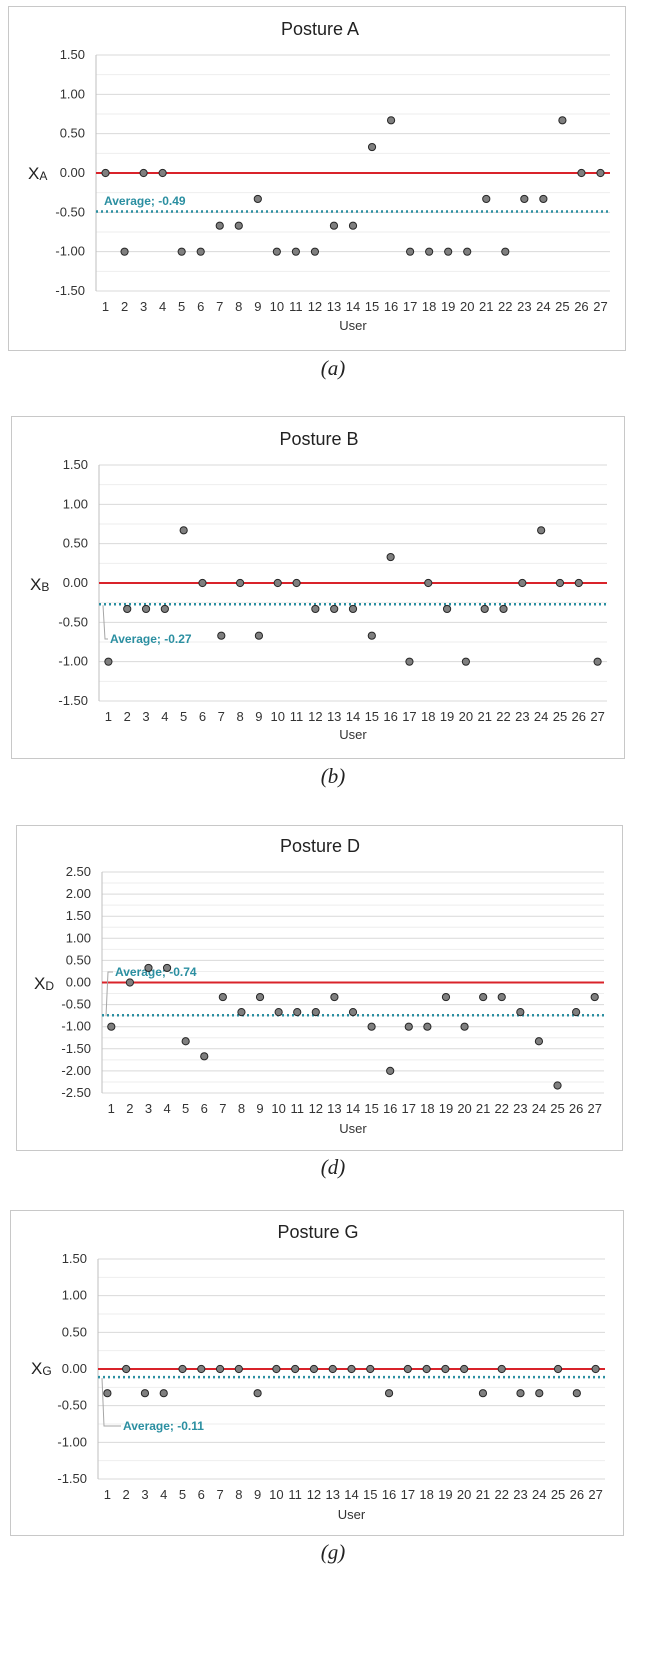 Image resolution: width=666 pixels, height=1669 pixels. Describe the element at coordinates (501, 1494) in the screenshot. I see `x-tick-label: 22` at that location.